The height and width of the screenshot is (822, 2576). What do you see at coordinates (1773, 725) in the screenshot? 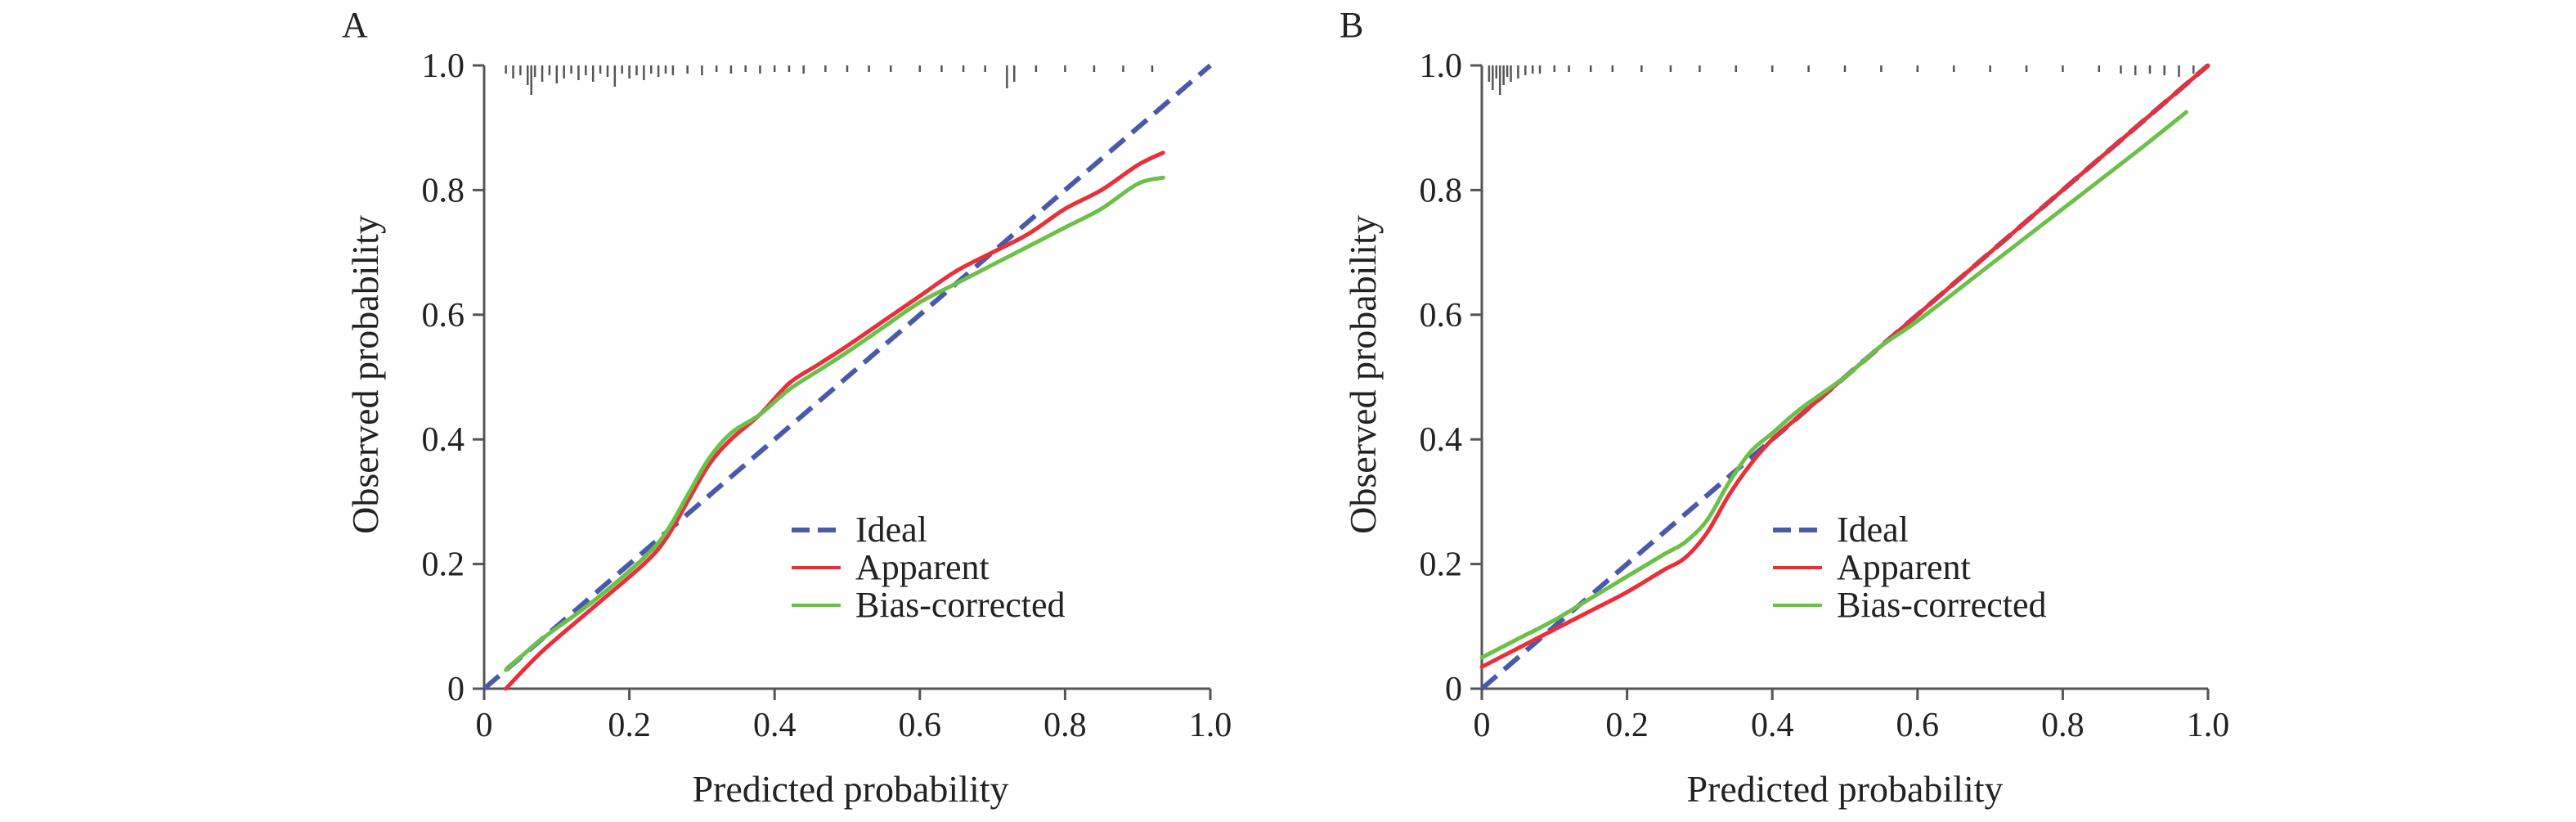
I see `panel-b-x-tick-label: 0.4` at bounding box center [1773, 725].